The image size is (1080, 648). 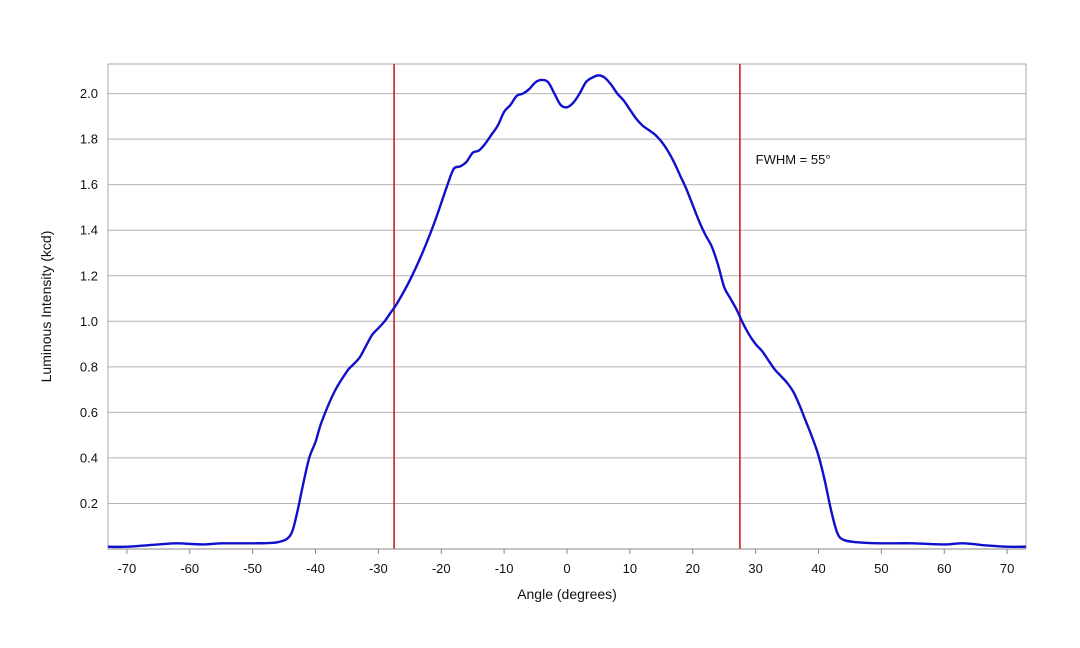 I want to click on y-axis: 0.2 0.4 0.6 0.8 1.0 1.2 1.4 1.6 1.8 2.0, so click(x=89, y=298).